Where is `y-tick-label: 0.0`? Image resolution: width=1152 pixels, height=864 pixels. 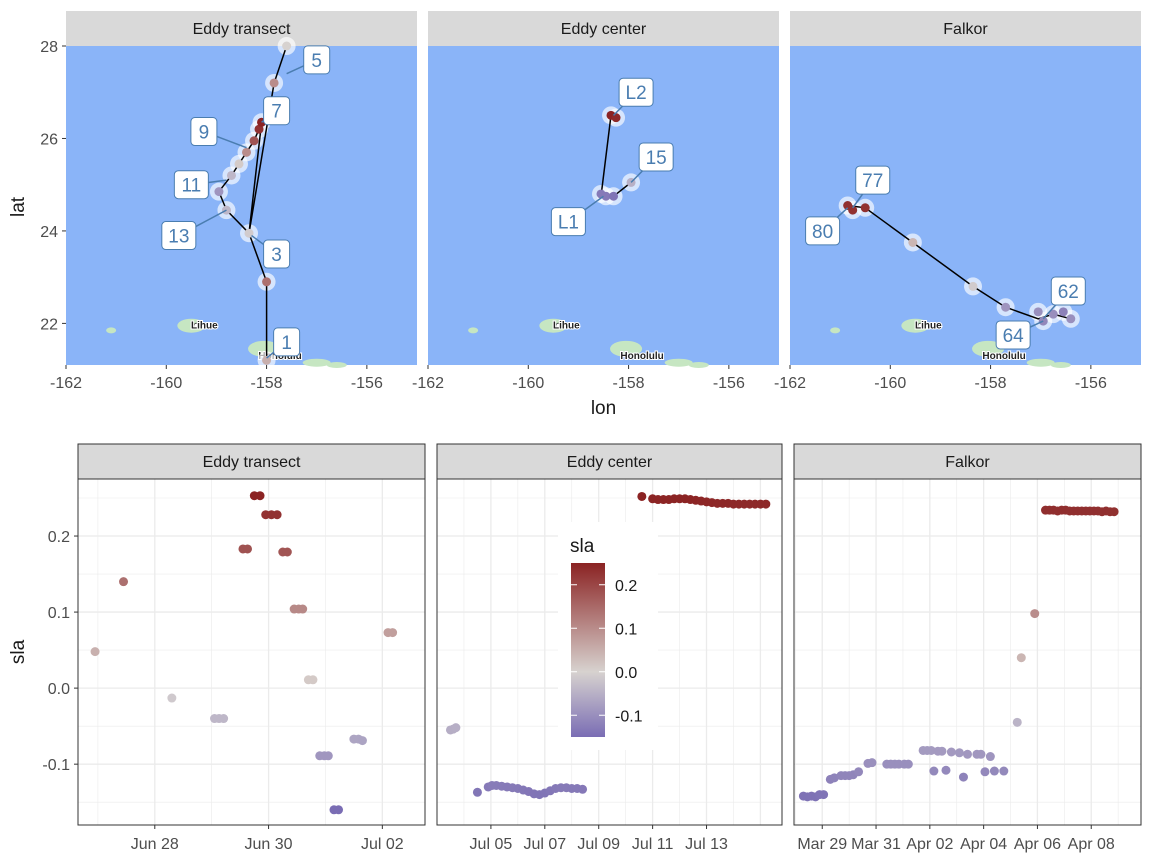
y-tick-label: 0.0 is located at coordinates (59, 689).